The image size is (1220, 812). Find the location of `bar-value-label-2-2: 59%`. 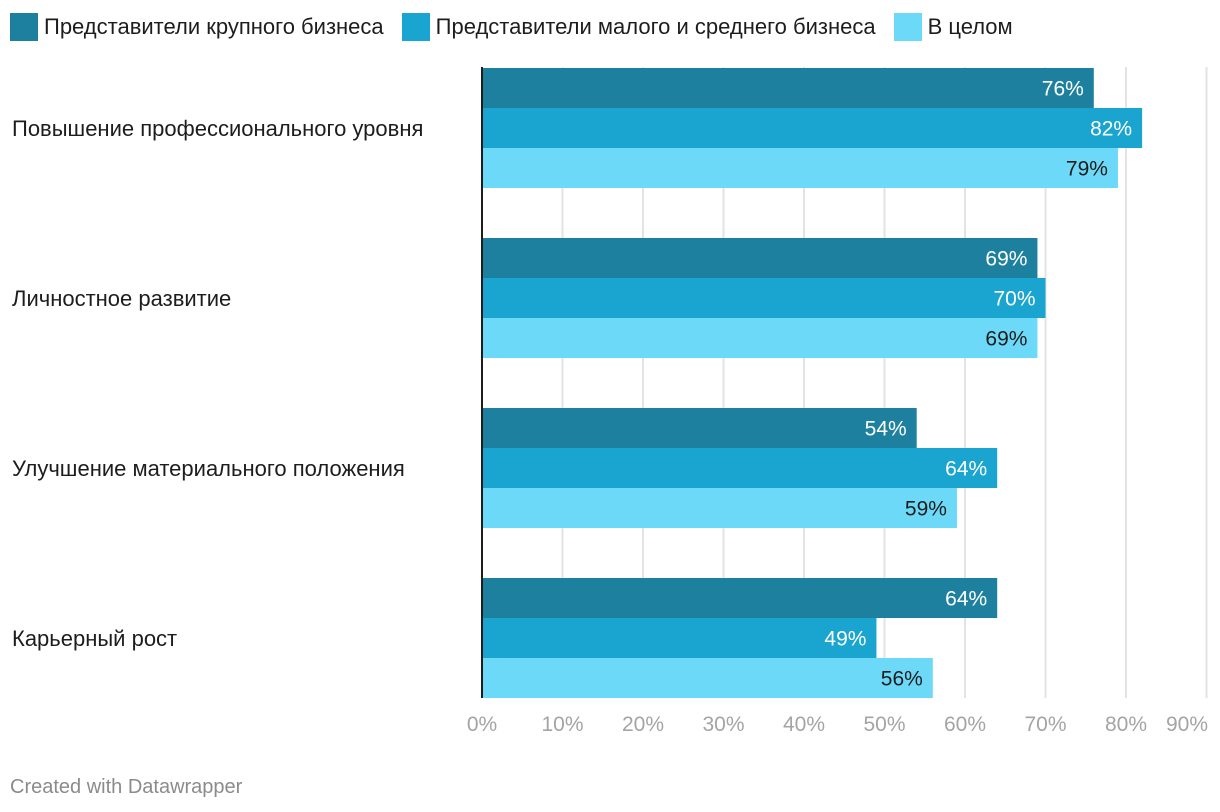

bar-value-label-2-2: 59% is located at coordinates (926, 509).